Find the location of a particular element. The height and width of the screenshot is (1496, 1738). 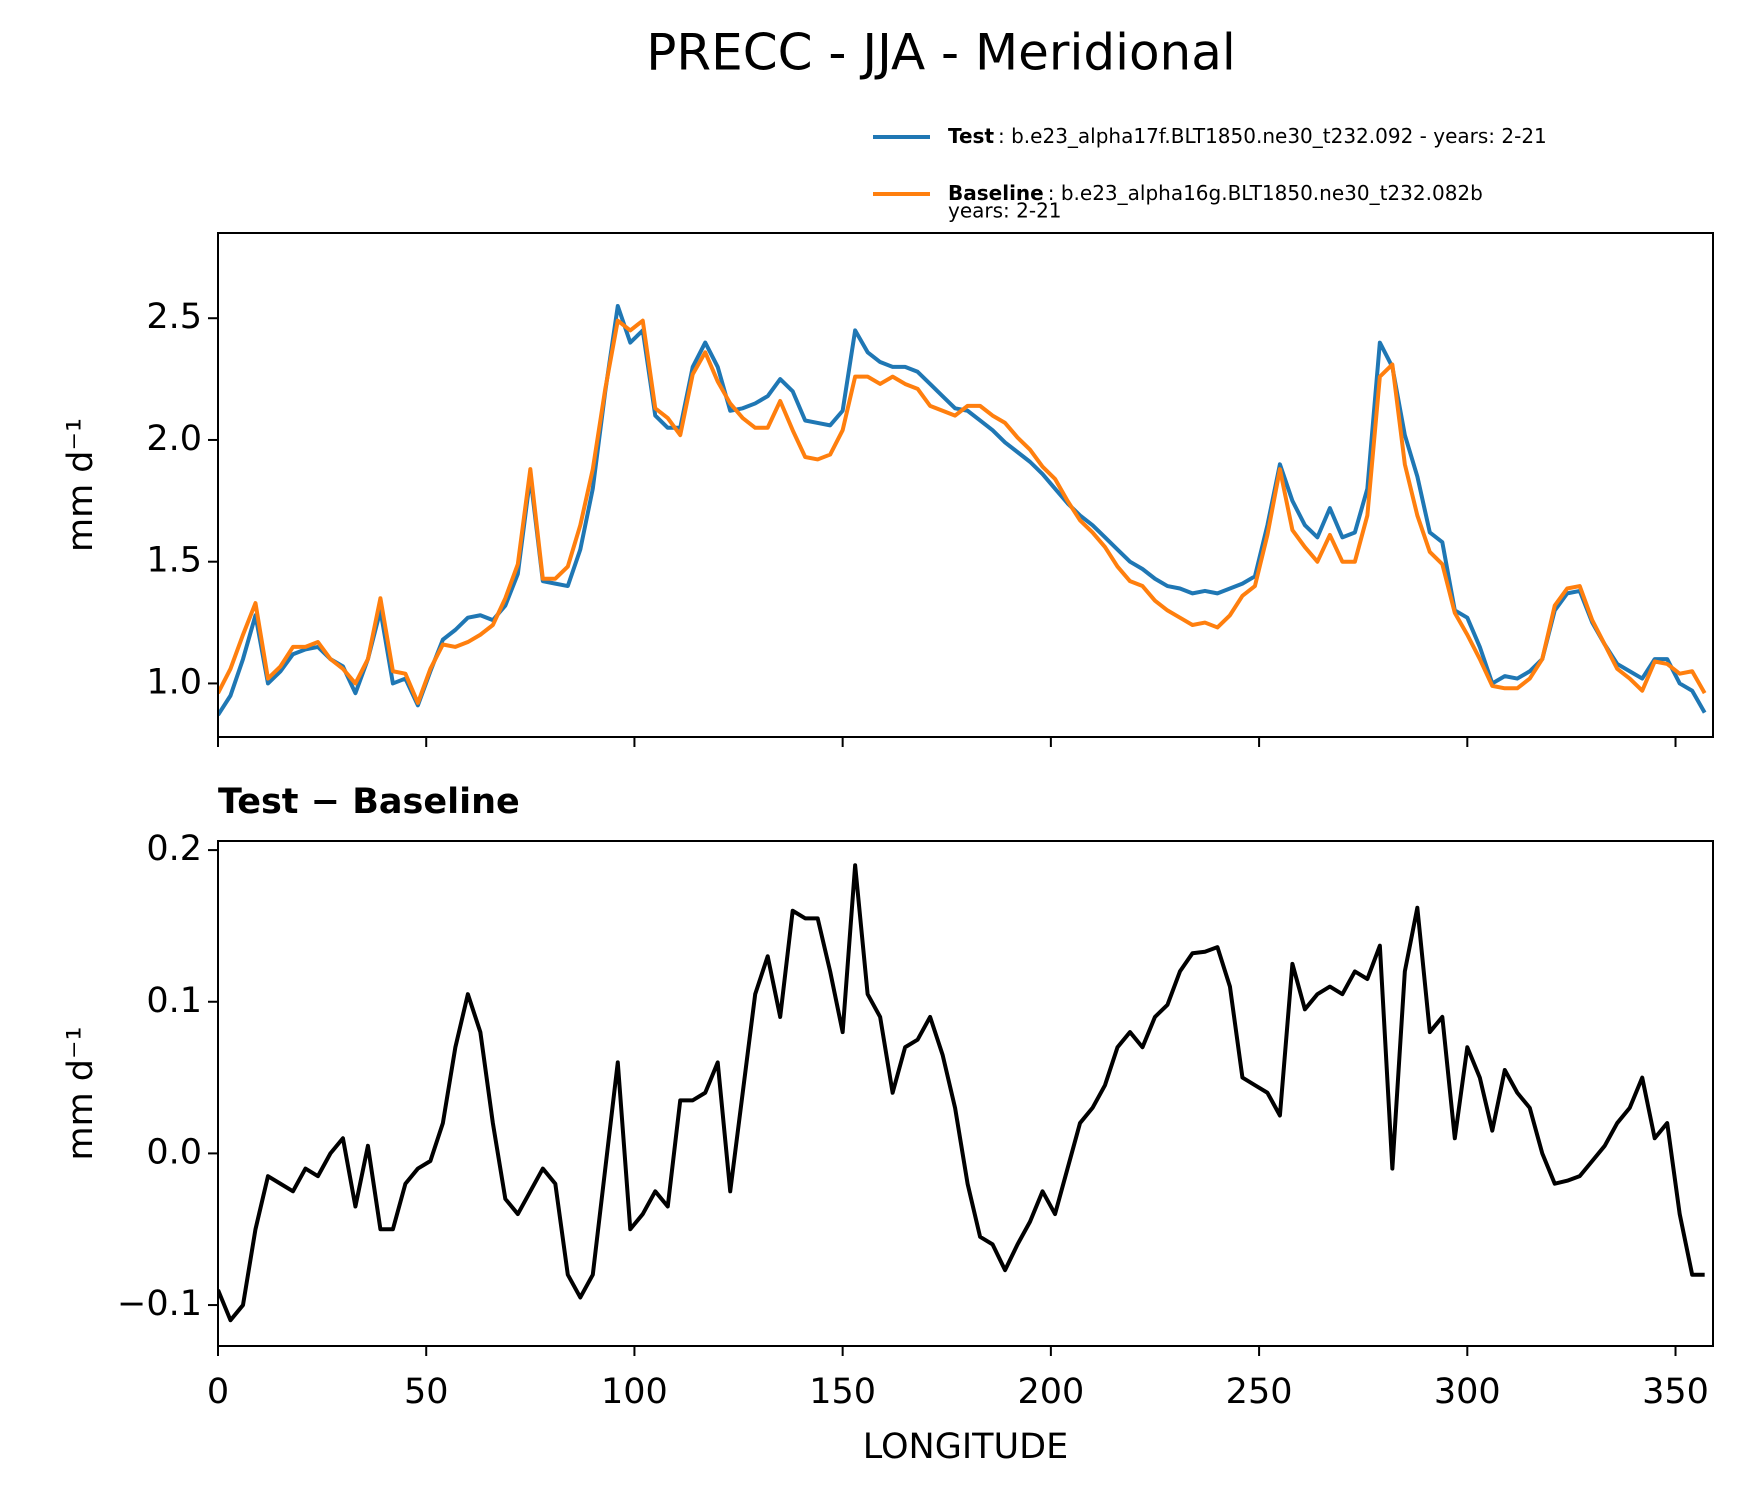

x-axis-label: LONGITUDE is located at coordinates (966, 1447).